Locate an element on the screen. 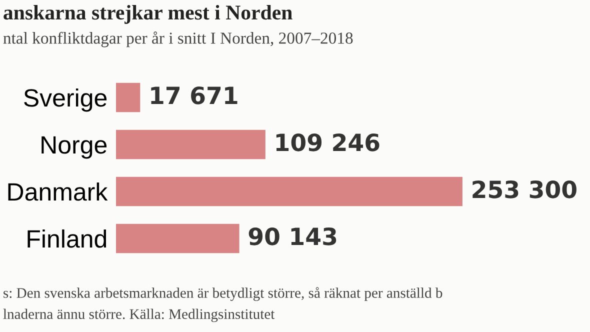 This screenshot has height=332, width=590. chart-title: anskarna strejkar mest i Norden is located at coordinates (148, 14).